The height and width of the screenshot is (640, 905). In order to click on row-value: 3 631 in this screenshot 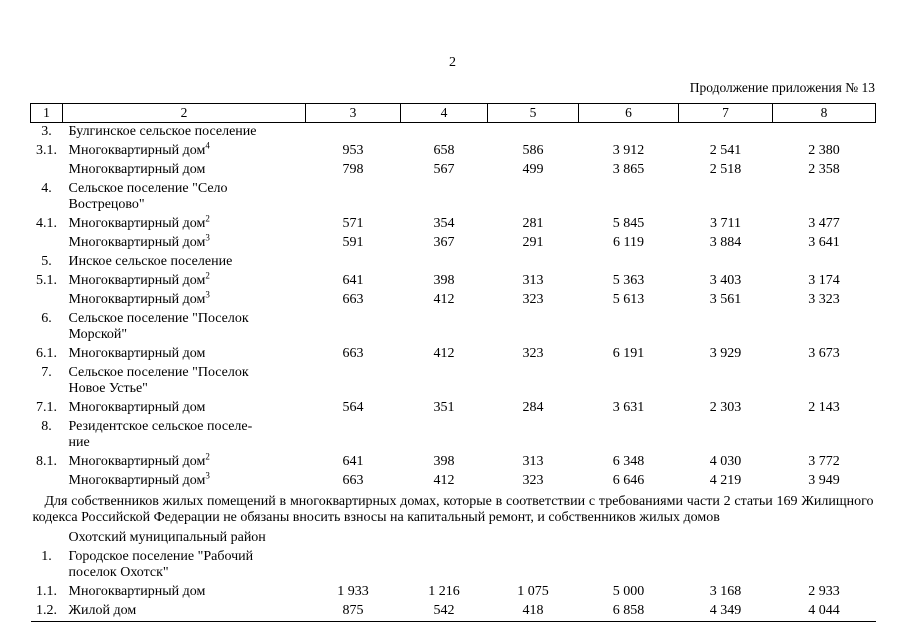, I will do `click(628, 407)`.